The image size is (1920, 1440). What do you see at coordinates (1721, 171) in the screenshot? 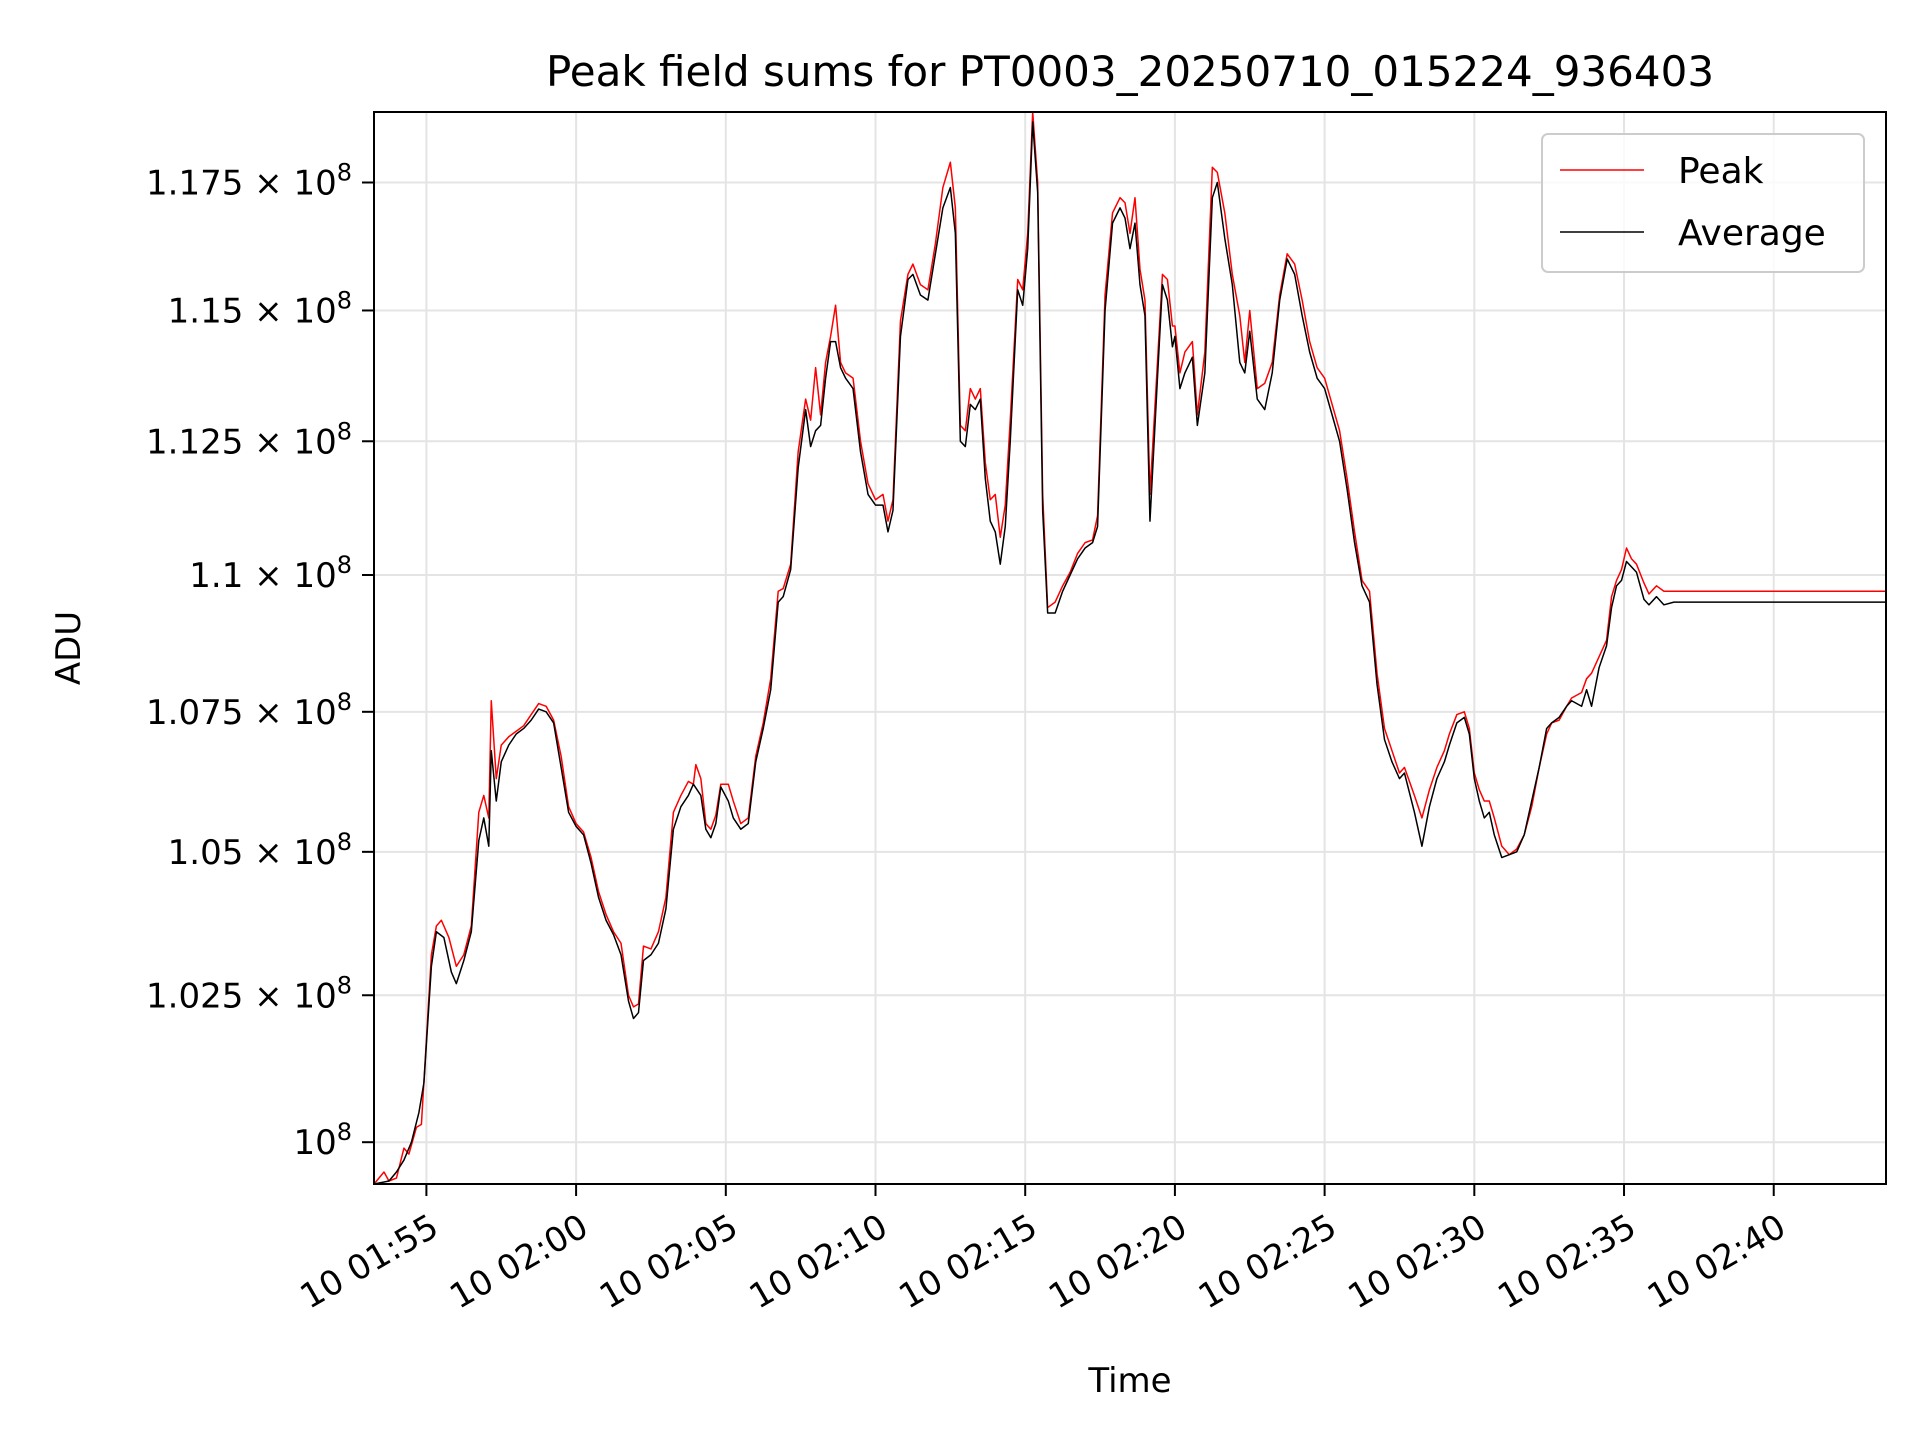
I see `legend-label-peak: Peak` at bounding box center [1721, 171].